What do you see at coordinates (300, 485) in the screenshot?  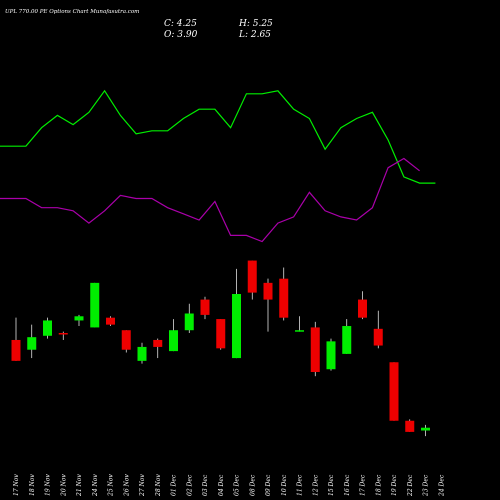 I see `x-tick-label: 11 Dec` at bounding box center [300, 485].